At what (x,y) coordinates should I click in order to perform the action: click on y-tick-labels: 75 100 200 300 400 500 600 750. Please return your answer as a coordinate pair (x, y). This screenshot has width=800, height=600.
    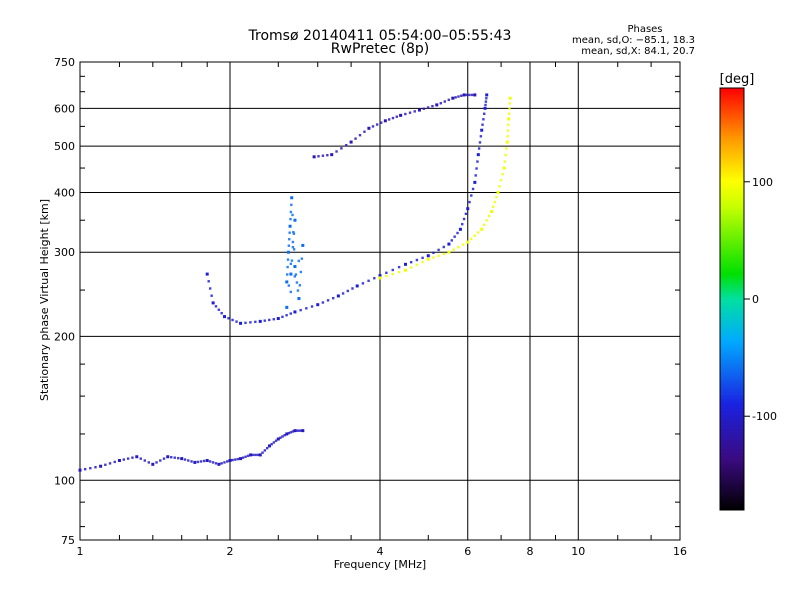
    Looking at the image, I should click on (64, 301).